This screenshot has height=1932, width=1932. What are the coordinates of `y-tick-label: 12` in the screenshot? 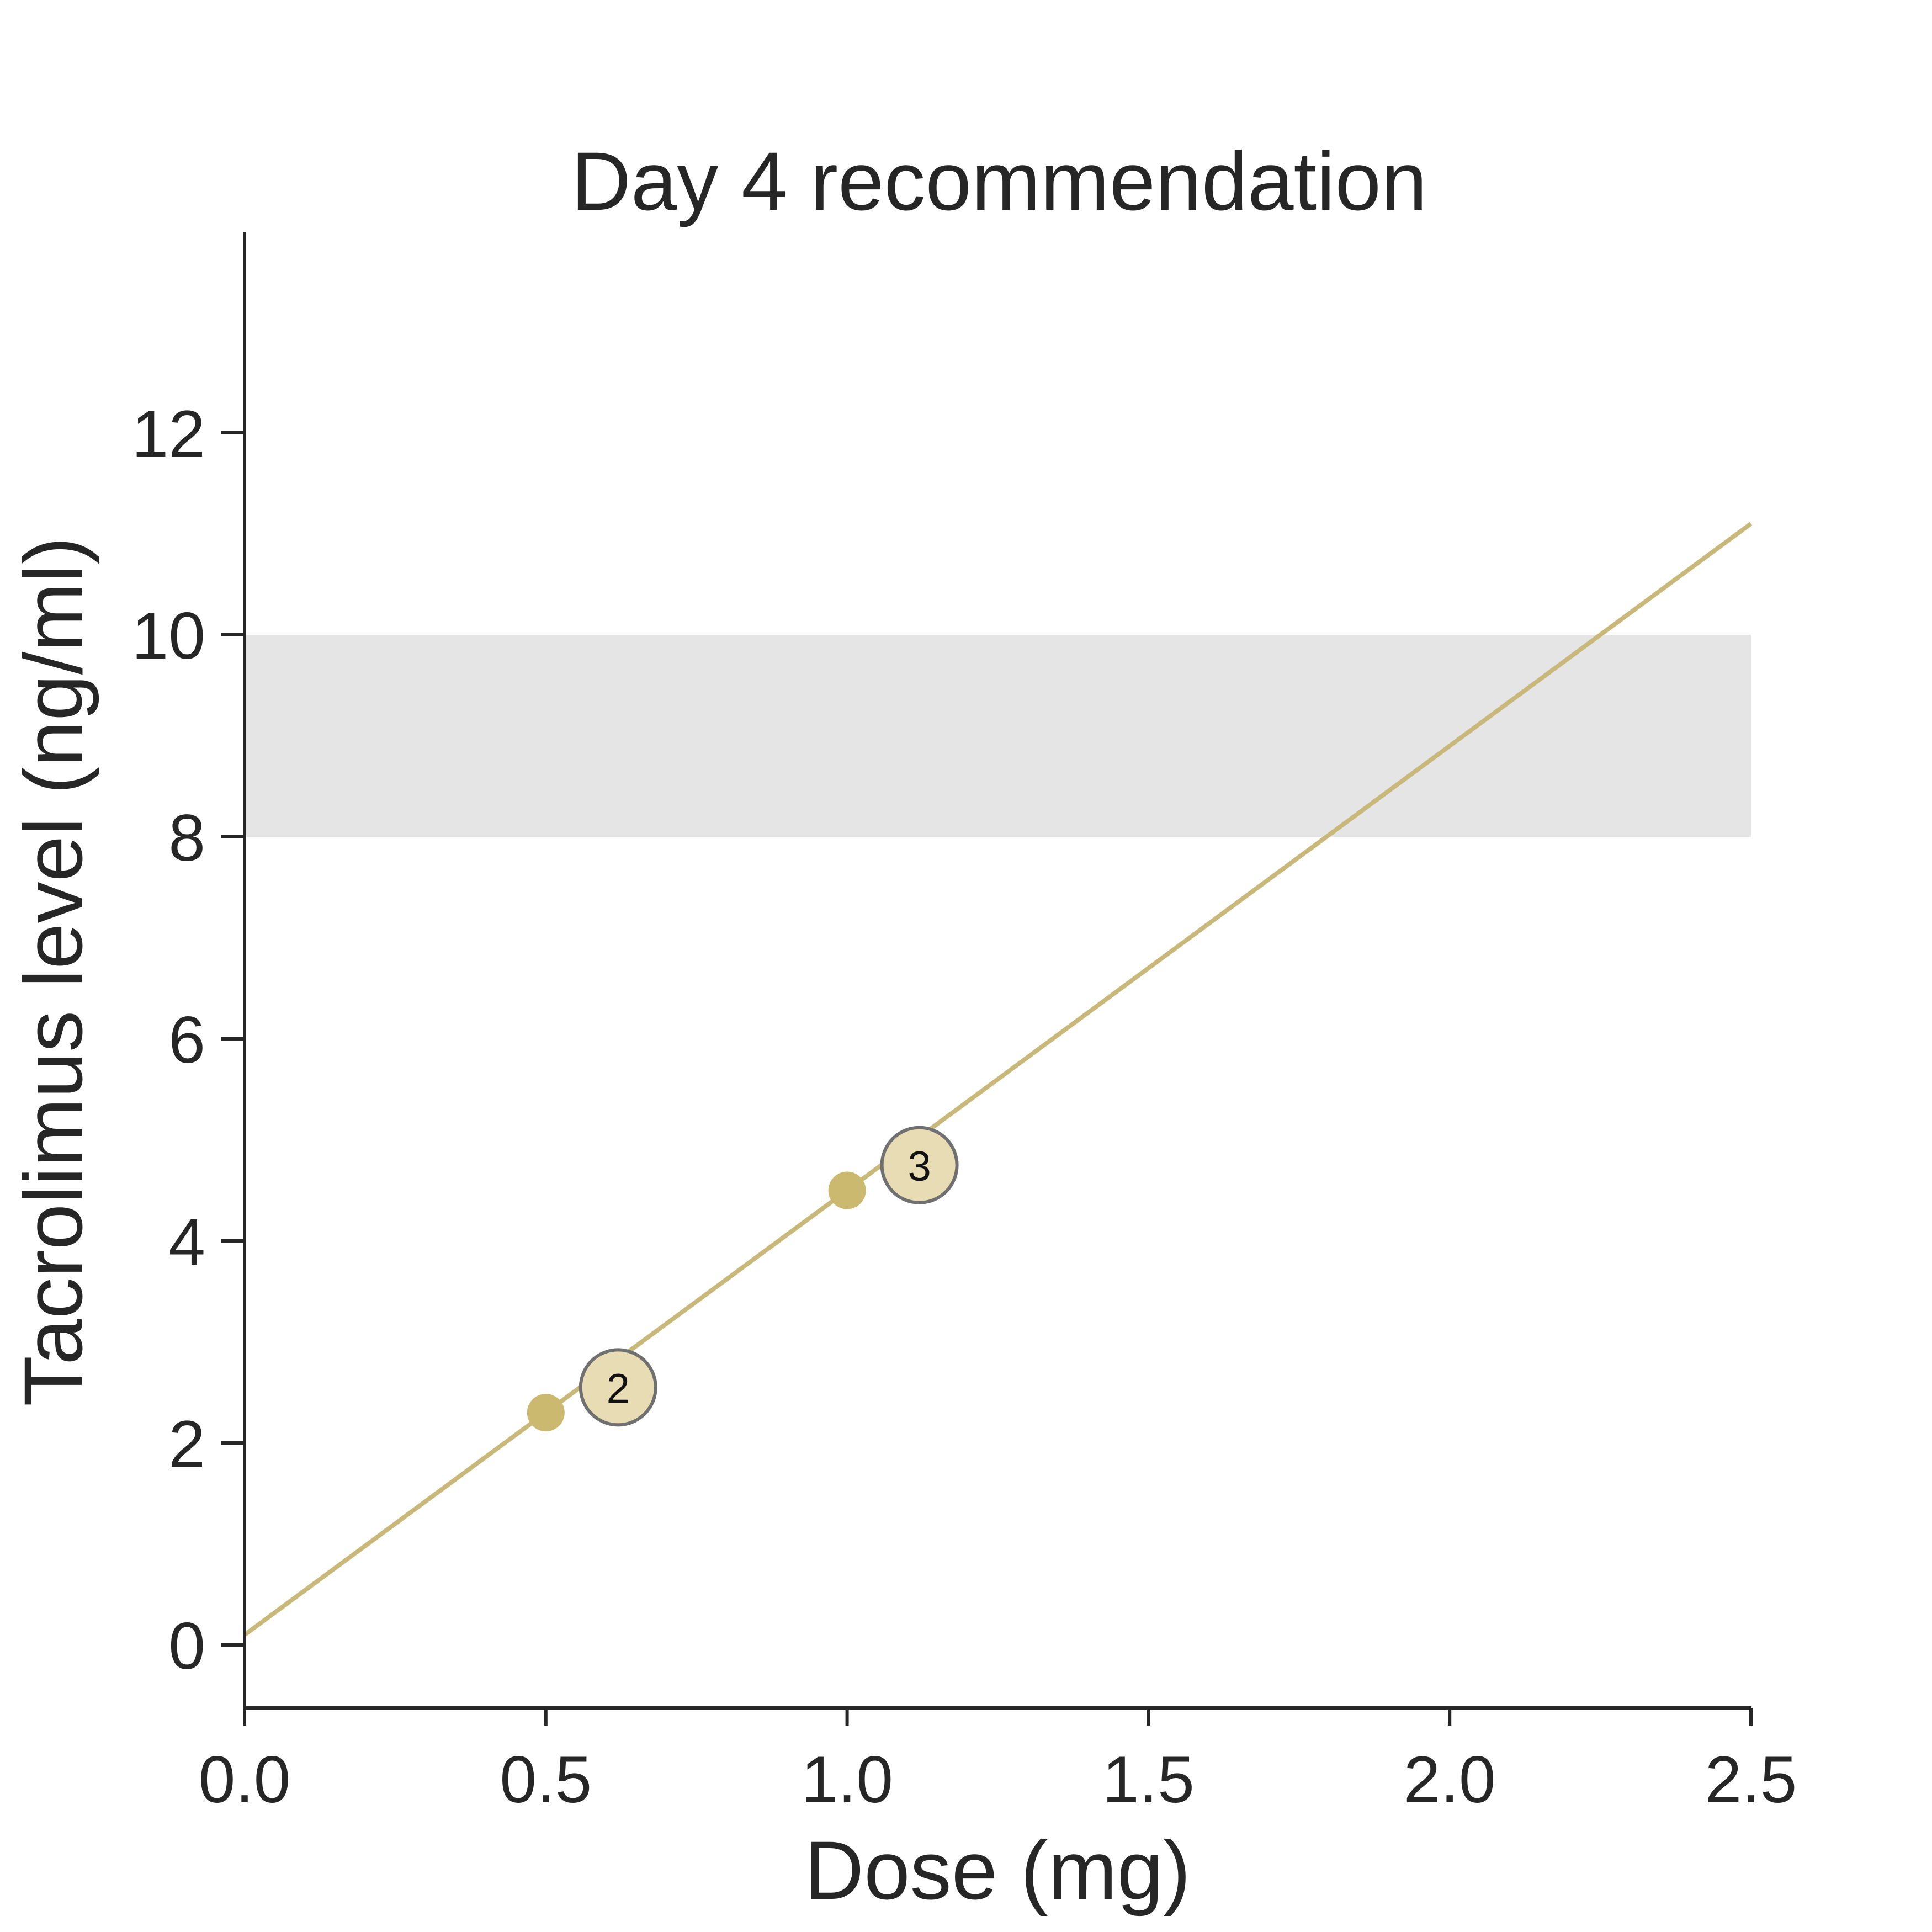 It's located at (169, 434).